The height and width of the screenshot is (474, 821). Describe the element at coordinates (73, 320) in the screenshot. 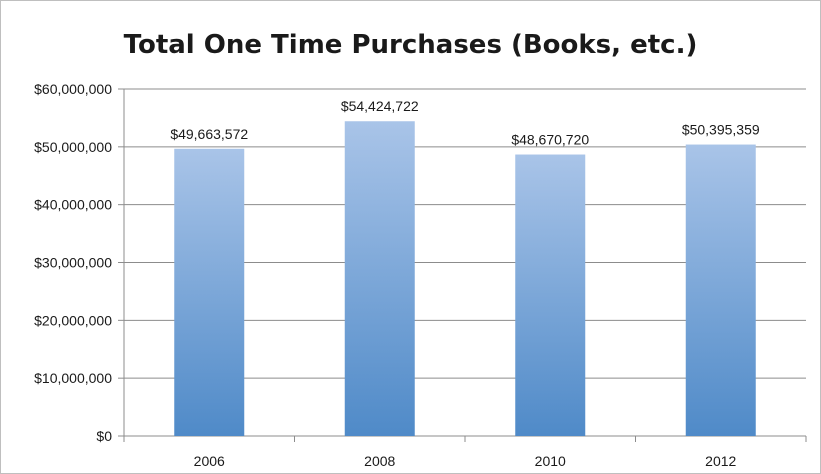

I see `y-tick-label: $20,000,000` at that location.